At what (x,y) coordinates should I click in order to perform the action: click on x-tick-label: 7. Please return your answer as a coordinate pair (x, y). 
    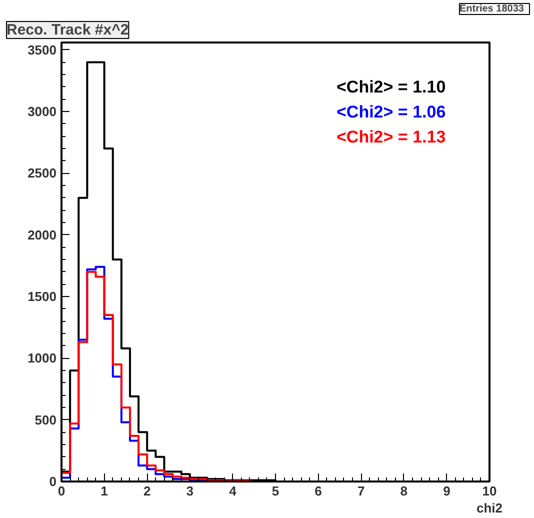
    Looking at the image, I should click on (361, 491).